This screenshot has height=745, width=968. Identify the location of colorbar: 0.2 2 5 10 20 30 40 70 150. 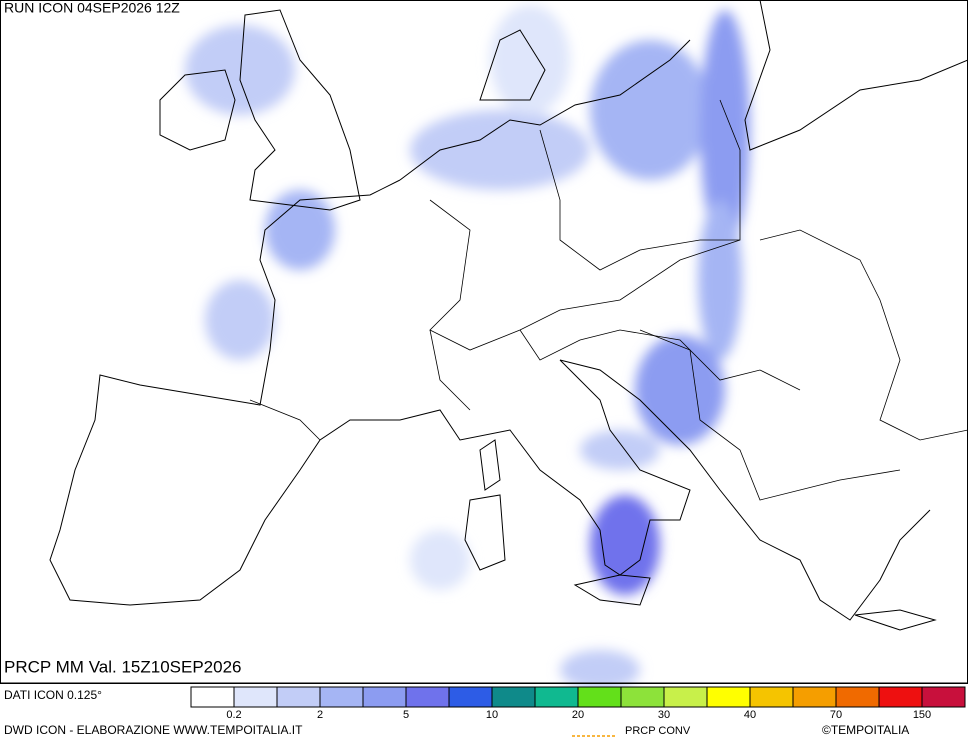
(578, 703).